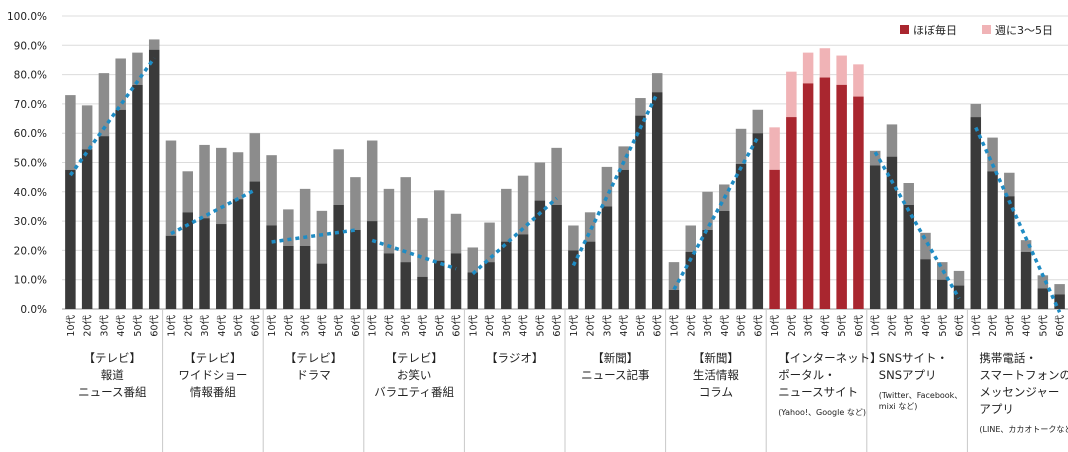 The width and height of the screenshot is (1068, 452). Describe the element at coordinates (30, 251) in the screenshot. I see `y-tick-label: 20.0%` at that location.